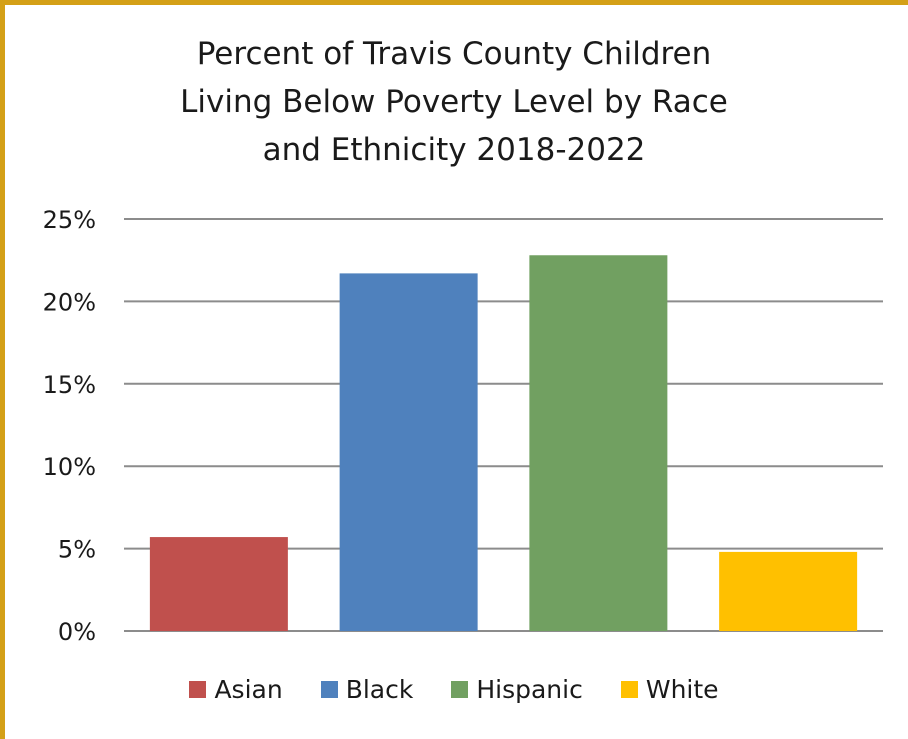 The image size is (908, 739). What do you see at coordinates (248, 689) in the screenshot?
I see `legend-label-asian: Asian` at bounding box center [248, 689].